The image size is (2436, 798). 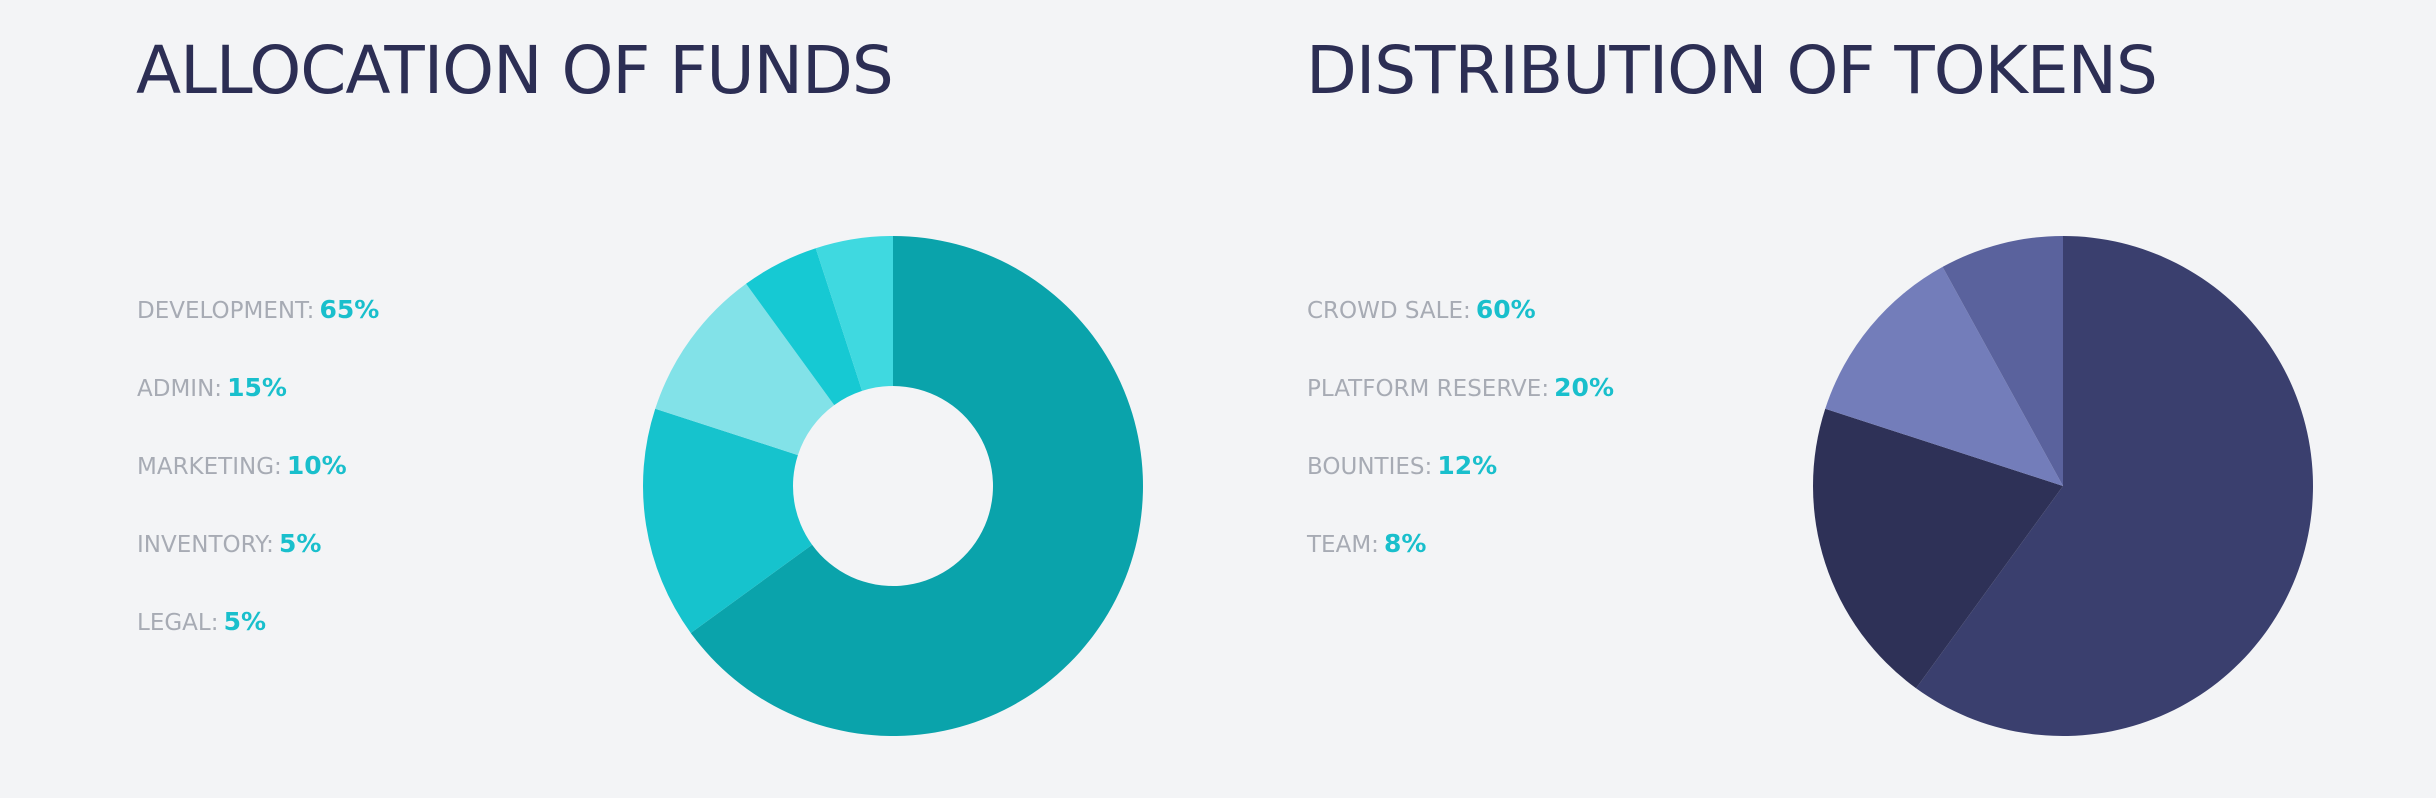 I want to click on legend-value: 15%, so click(x=257, y=387).